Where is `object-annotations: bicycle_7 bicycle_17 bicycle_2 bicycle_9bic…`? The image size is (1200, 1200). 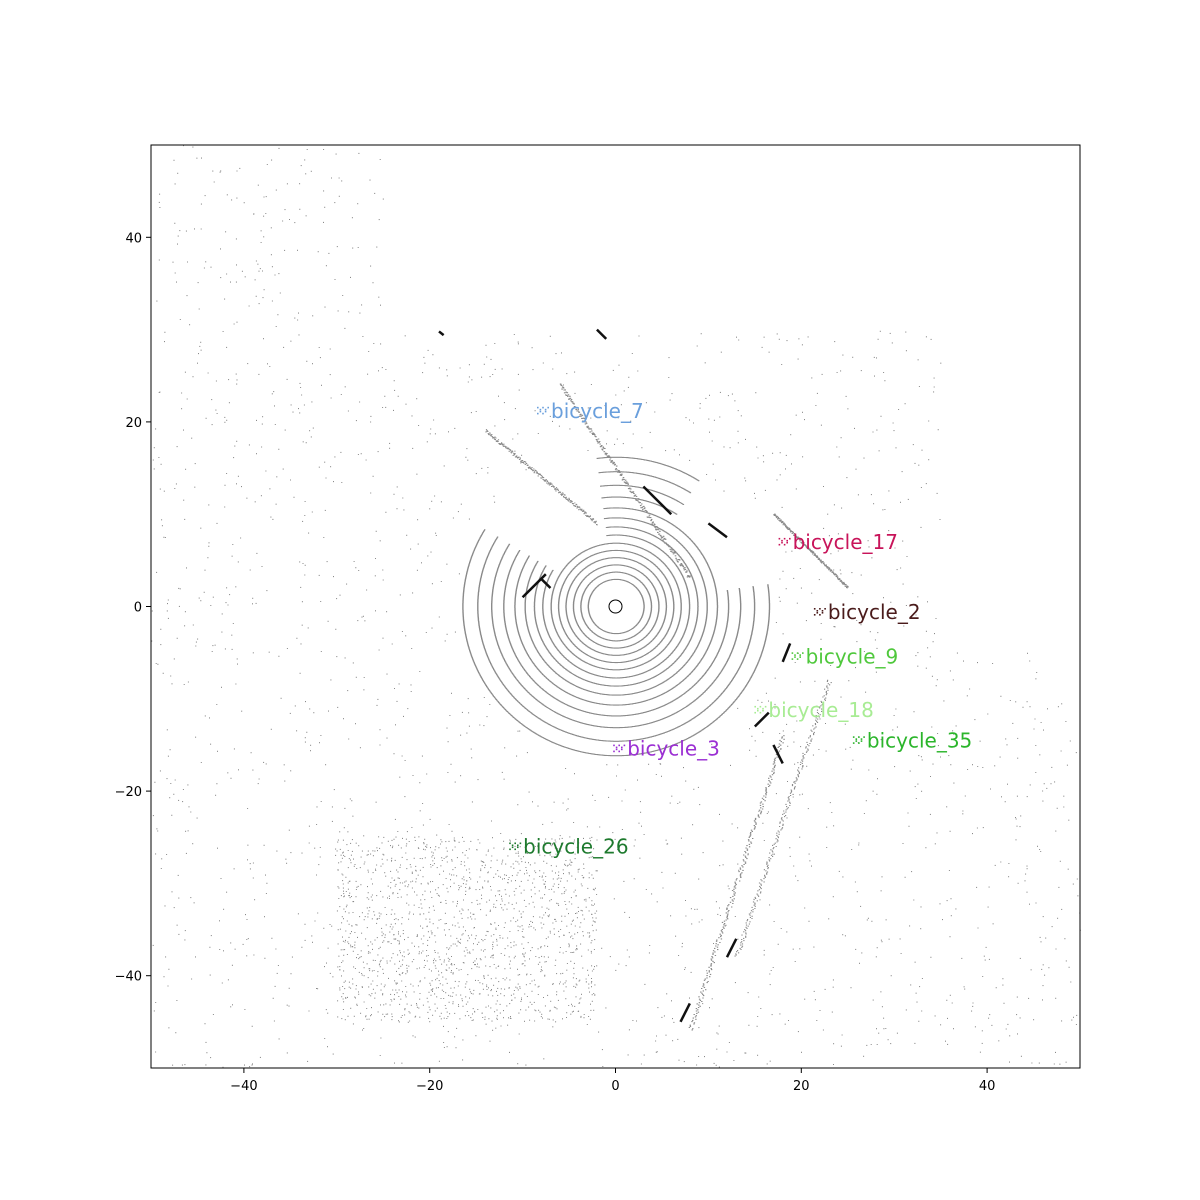 object-annotations: bicycle_7 bicycle_17 bicycle_2 bicycle_9bic… is located at coordinates (740, 628).